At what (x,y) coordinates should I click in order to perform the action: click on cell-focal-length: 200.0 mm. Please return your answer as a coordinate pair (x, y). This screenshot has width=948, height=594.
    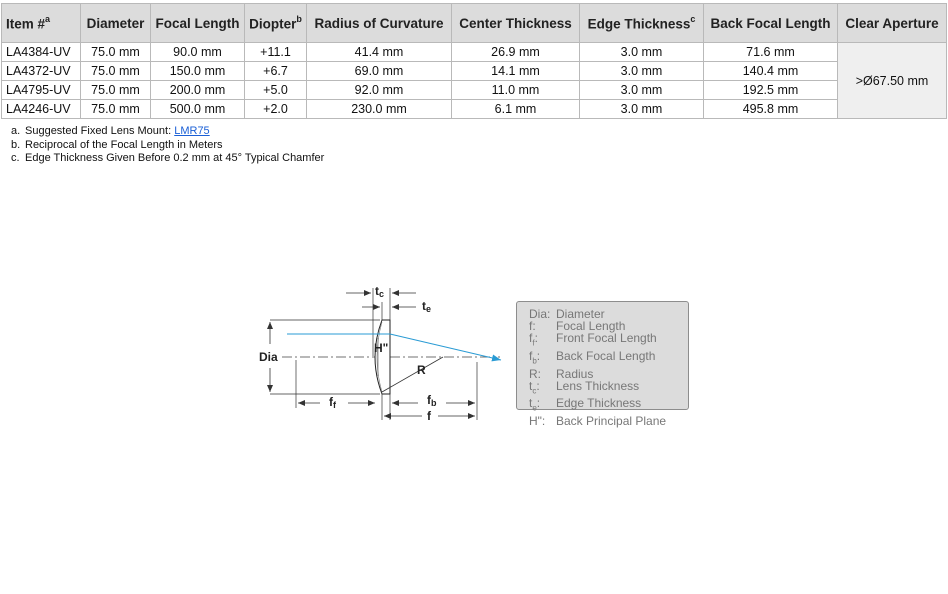
    Looking at the image, I should click on (197, 90).